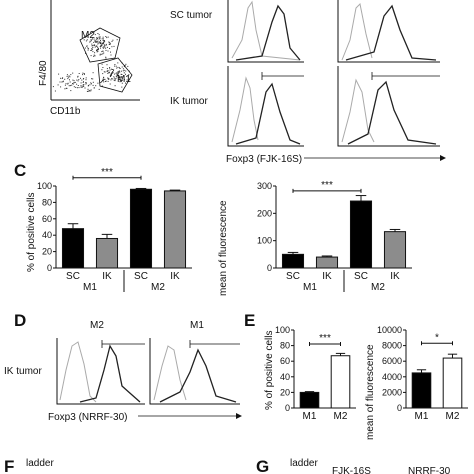 This screenshot has width=474, height=474. What do you see at coordinates (107, 276) in the screenshot?
I see `x-tick-label: IK` at bounding box center [107, 276].